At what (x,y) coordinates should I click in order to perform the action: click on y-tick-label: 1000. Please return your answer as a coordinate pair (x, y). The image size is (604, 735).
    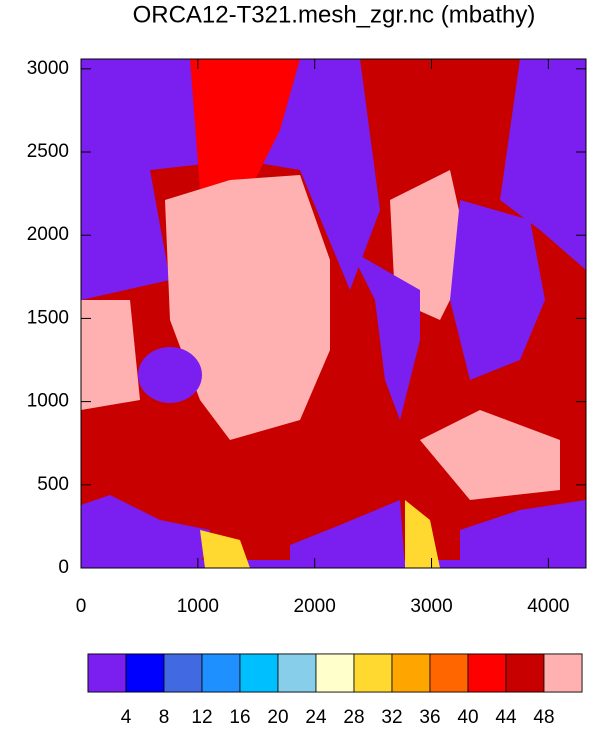
    Looking at the image, I should click on (48, 401).